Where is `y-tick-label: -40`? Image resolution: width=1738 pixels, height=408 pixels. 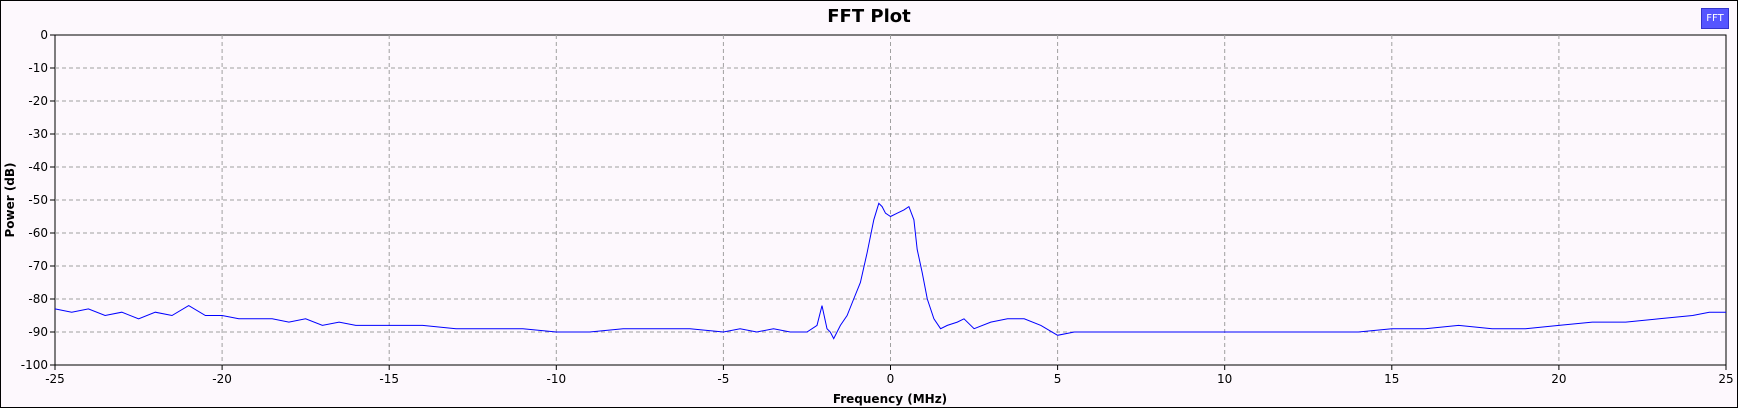 y-tick-label: -40 is located at coordinates (38, 167).